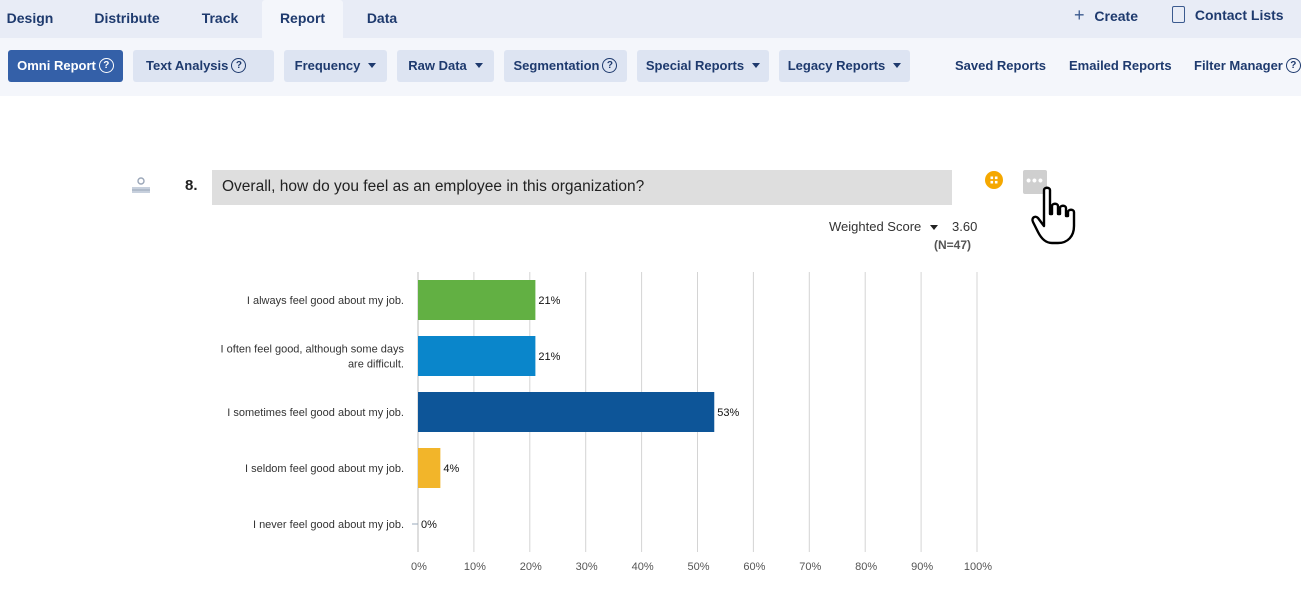 The width and height of the screenshot is (1301, 605). What do you see at coordinates (643, 567) in the screenshot?
I see `x-tick-label: 40%` at bounding box center [643, 567].